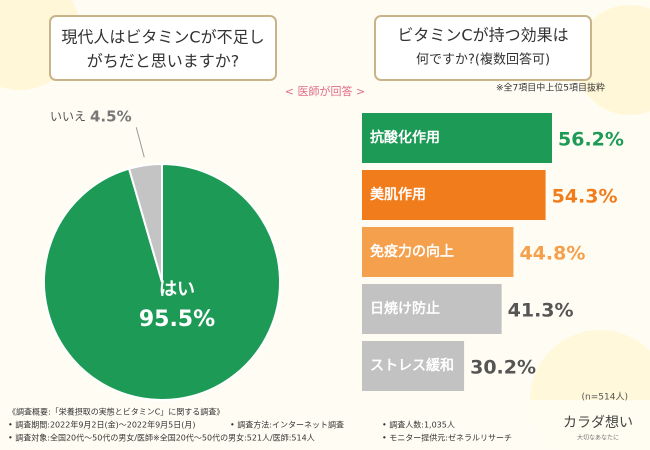 The image size is (650, 450). I want to click on bar-value: 41.3%, so click(541, 311).